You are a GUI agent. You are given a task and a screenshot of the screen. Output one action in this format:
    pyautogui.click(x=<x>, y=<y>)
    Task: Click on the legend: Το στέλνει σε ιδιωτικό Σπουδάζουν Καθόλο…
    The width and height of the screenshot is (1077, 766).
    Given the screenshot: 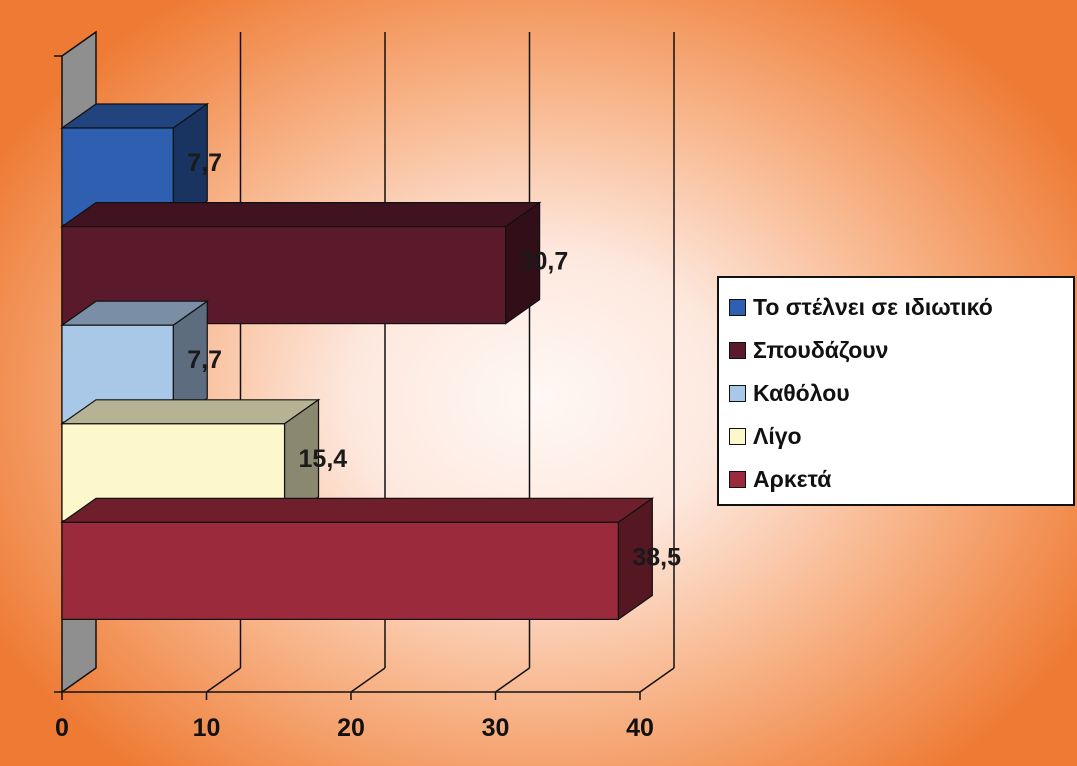 What is the action you would take?
    pyautogui.click(x=896, y=391)
    